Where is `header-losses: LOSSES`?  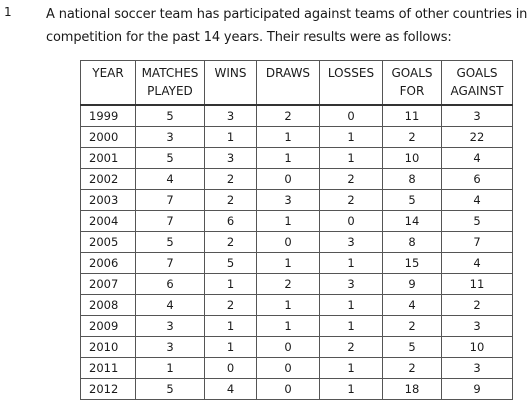 header-losses: LOSSES is located at coordinates (351, 83).